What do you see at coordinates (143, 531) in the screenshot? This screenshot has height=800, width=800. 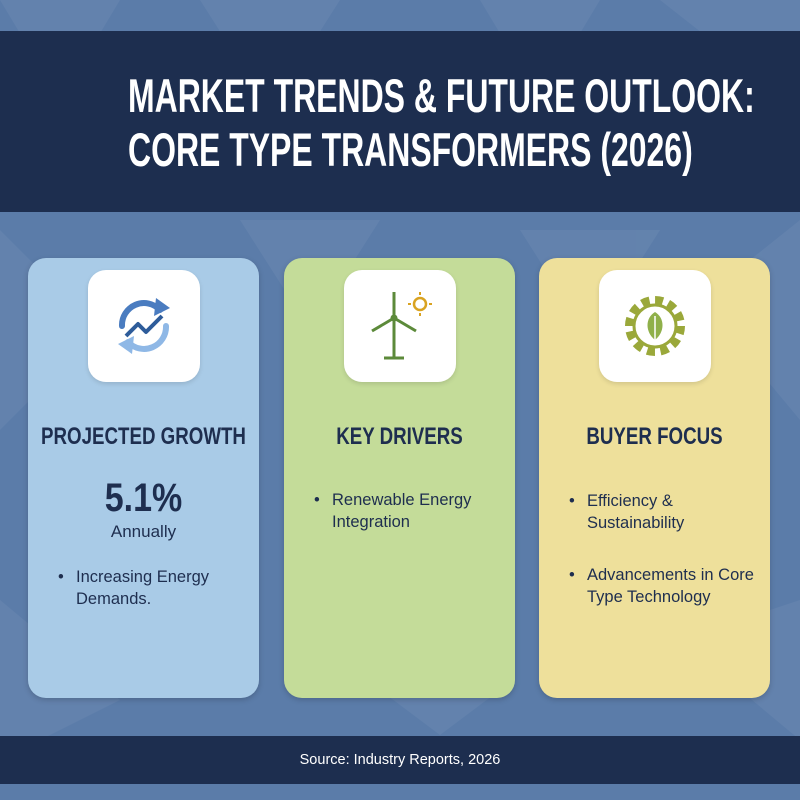 I see `stat-label: Annually` at bounding box center [143, 531].